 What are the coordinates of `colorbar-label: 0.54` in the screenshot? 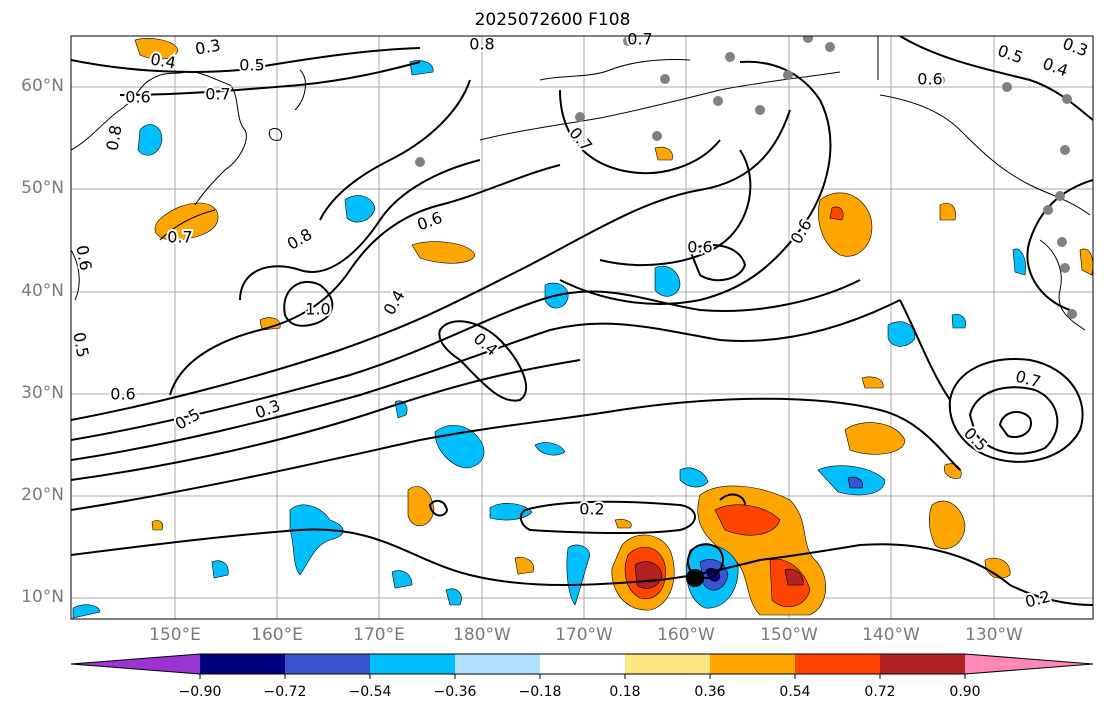 It's located at (795, 692).